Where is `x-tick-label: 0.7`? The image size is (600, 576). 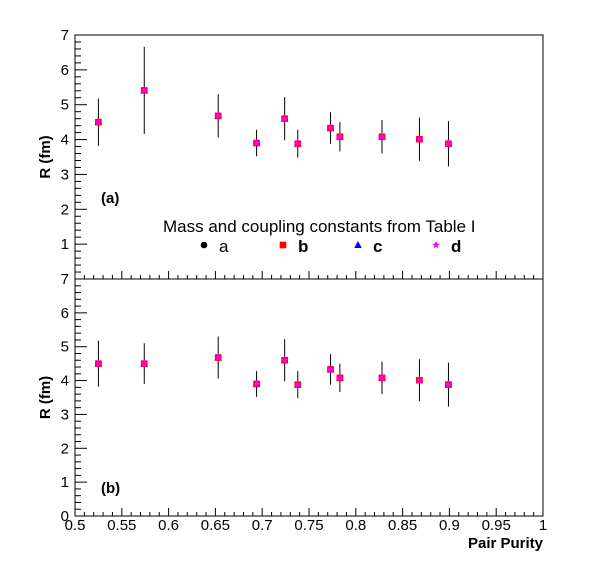
x-tick-label: 0.7 is located at coordinates (262, 525).